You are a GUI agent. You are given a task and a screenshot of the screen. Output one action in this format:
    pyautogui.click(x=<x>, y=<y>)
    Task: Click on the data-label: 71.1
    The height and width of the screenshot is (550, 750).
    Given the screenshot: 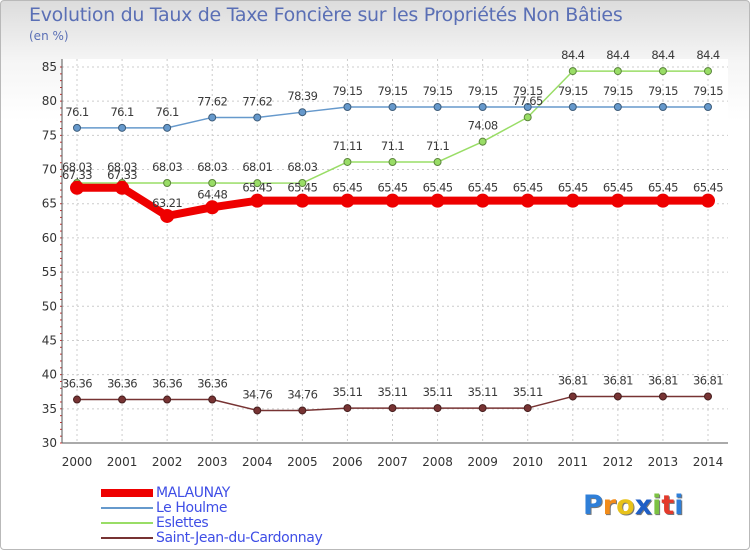 What is the action you would take?
    pyautogui.click(x=437, y=146)
    